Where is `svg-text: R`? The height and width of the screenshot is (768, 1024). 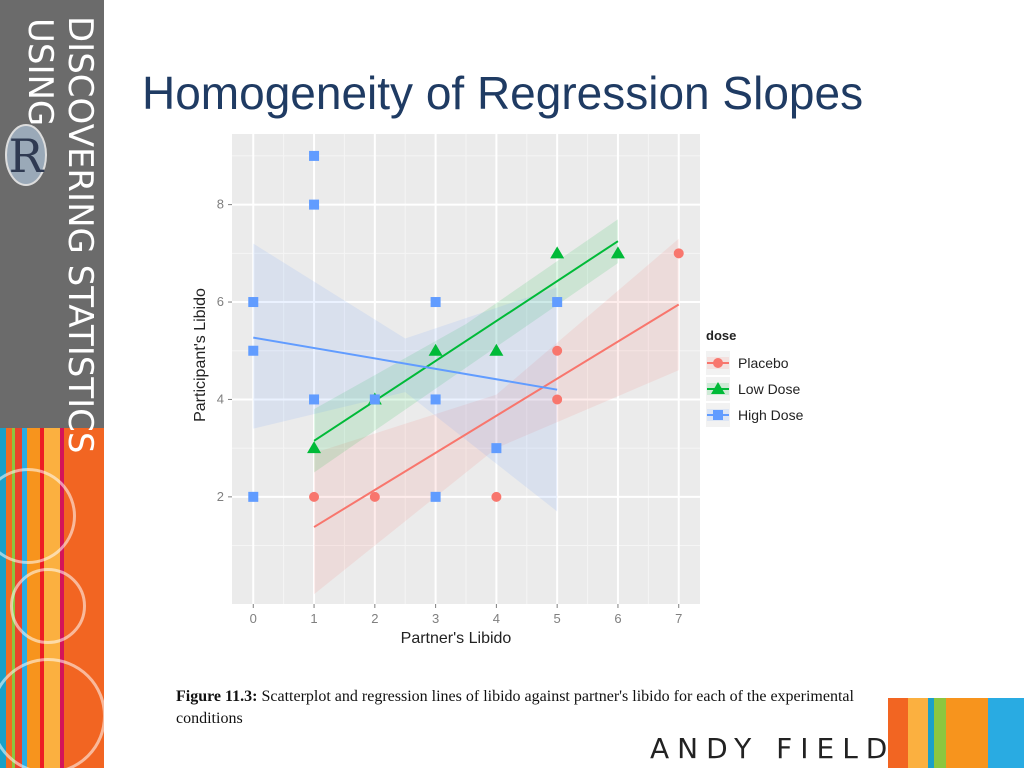
svg-text: R is located at coordinates (27, 156).